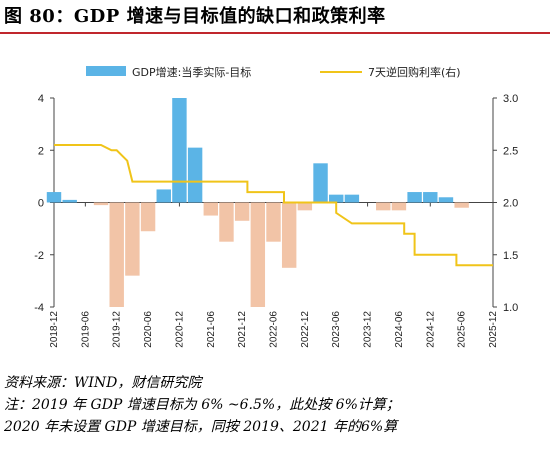 The image size is (550, 452). Describe the element at coordinates (39, 308) in the screenshot. I see `left-tick-label: -4` at that location.